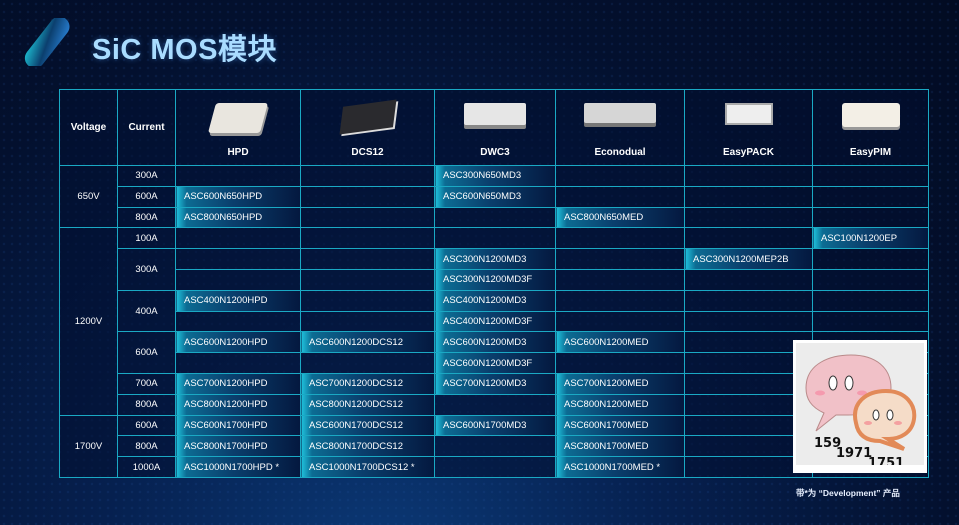 The image size is (959, 525). What do you see at coordinates (748, 152) in the screenshot?
I see `package-name: EasyPACK` at bounding box center [748, 152].